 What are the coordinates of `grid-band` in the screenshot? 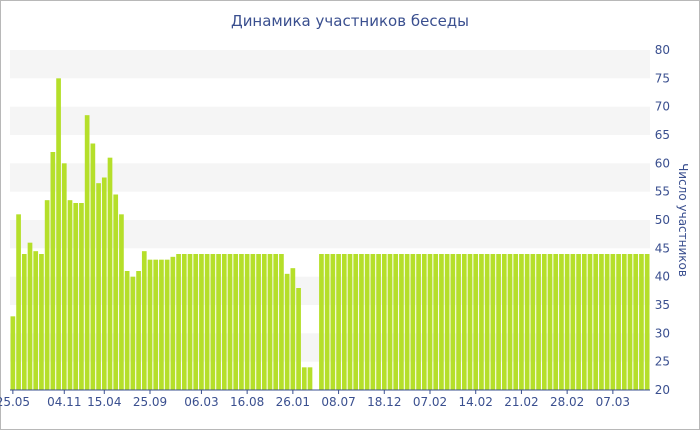 It's located at (330, 120).